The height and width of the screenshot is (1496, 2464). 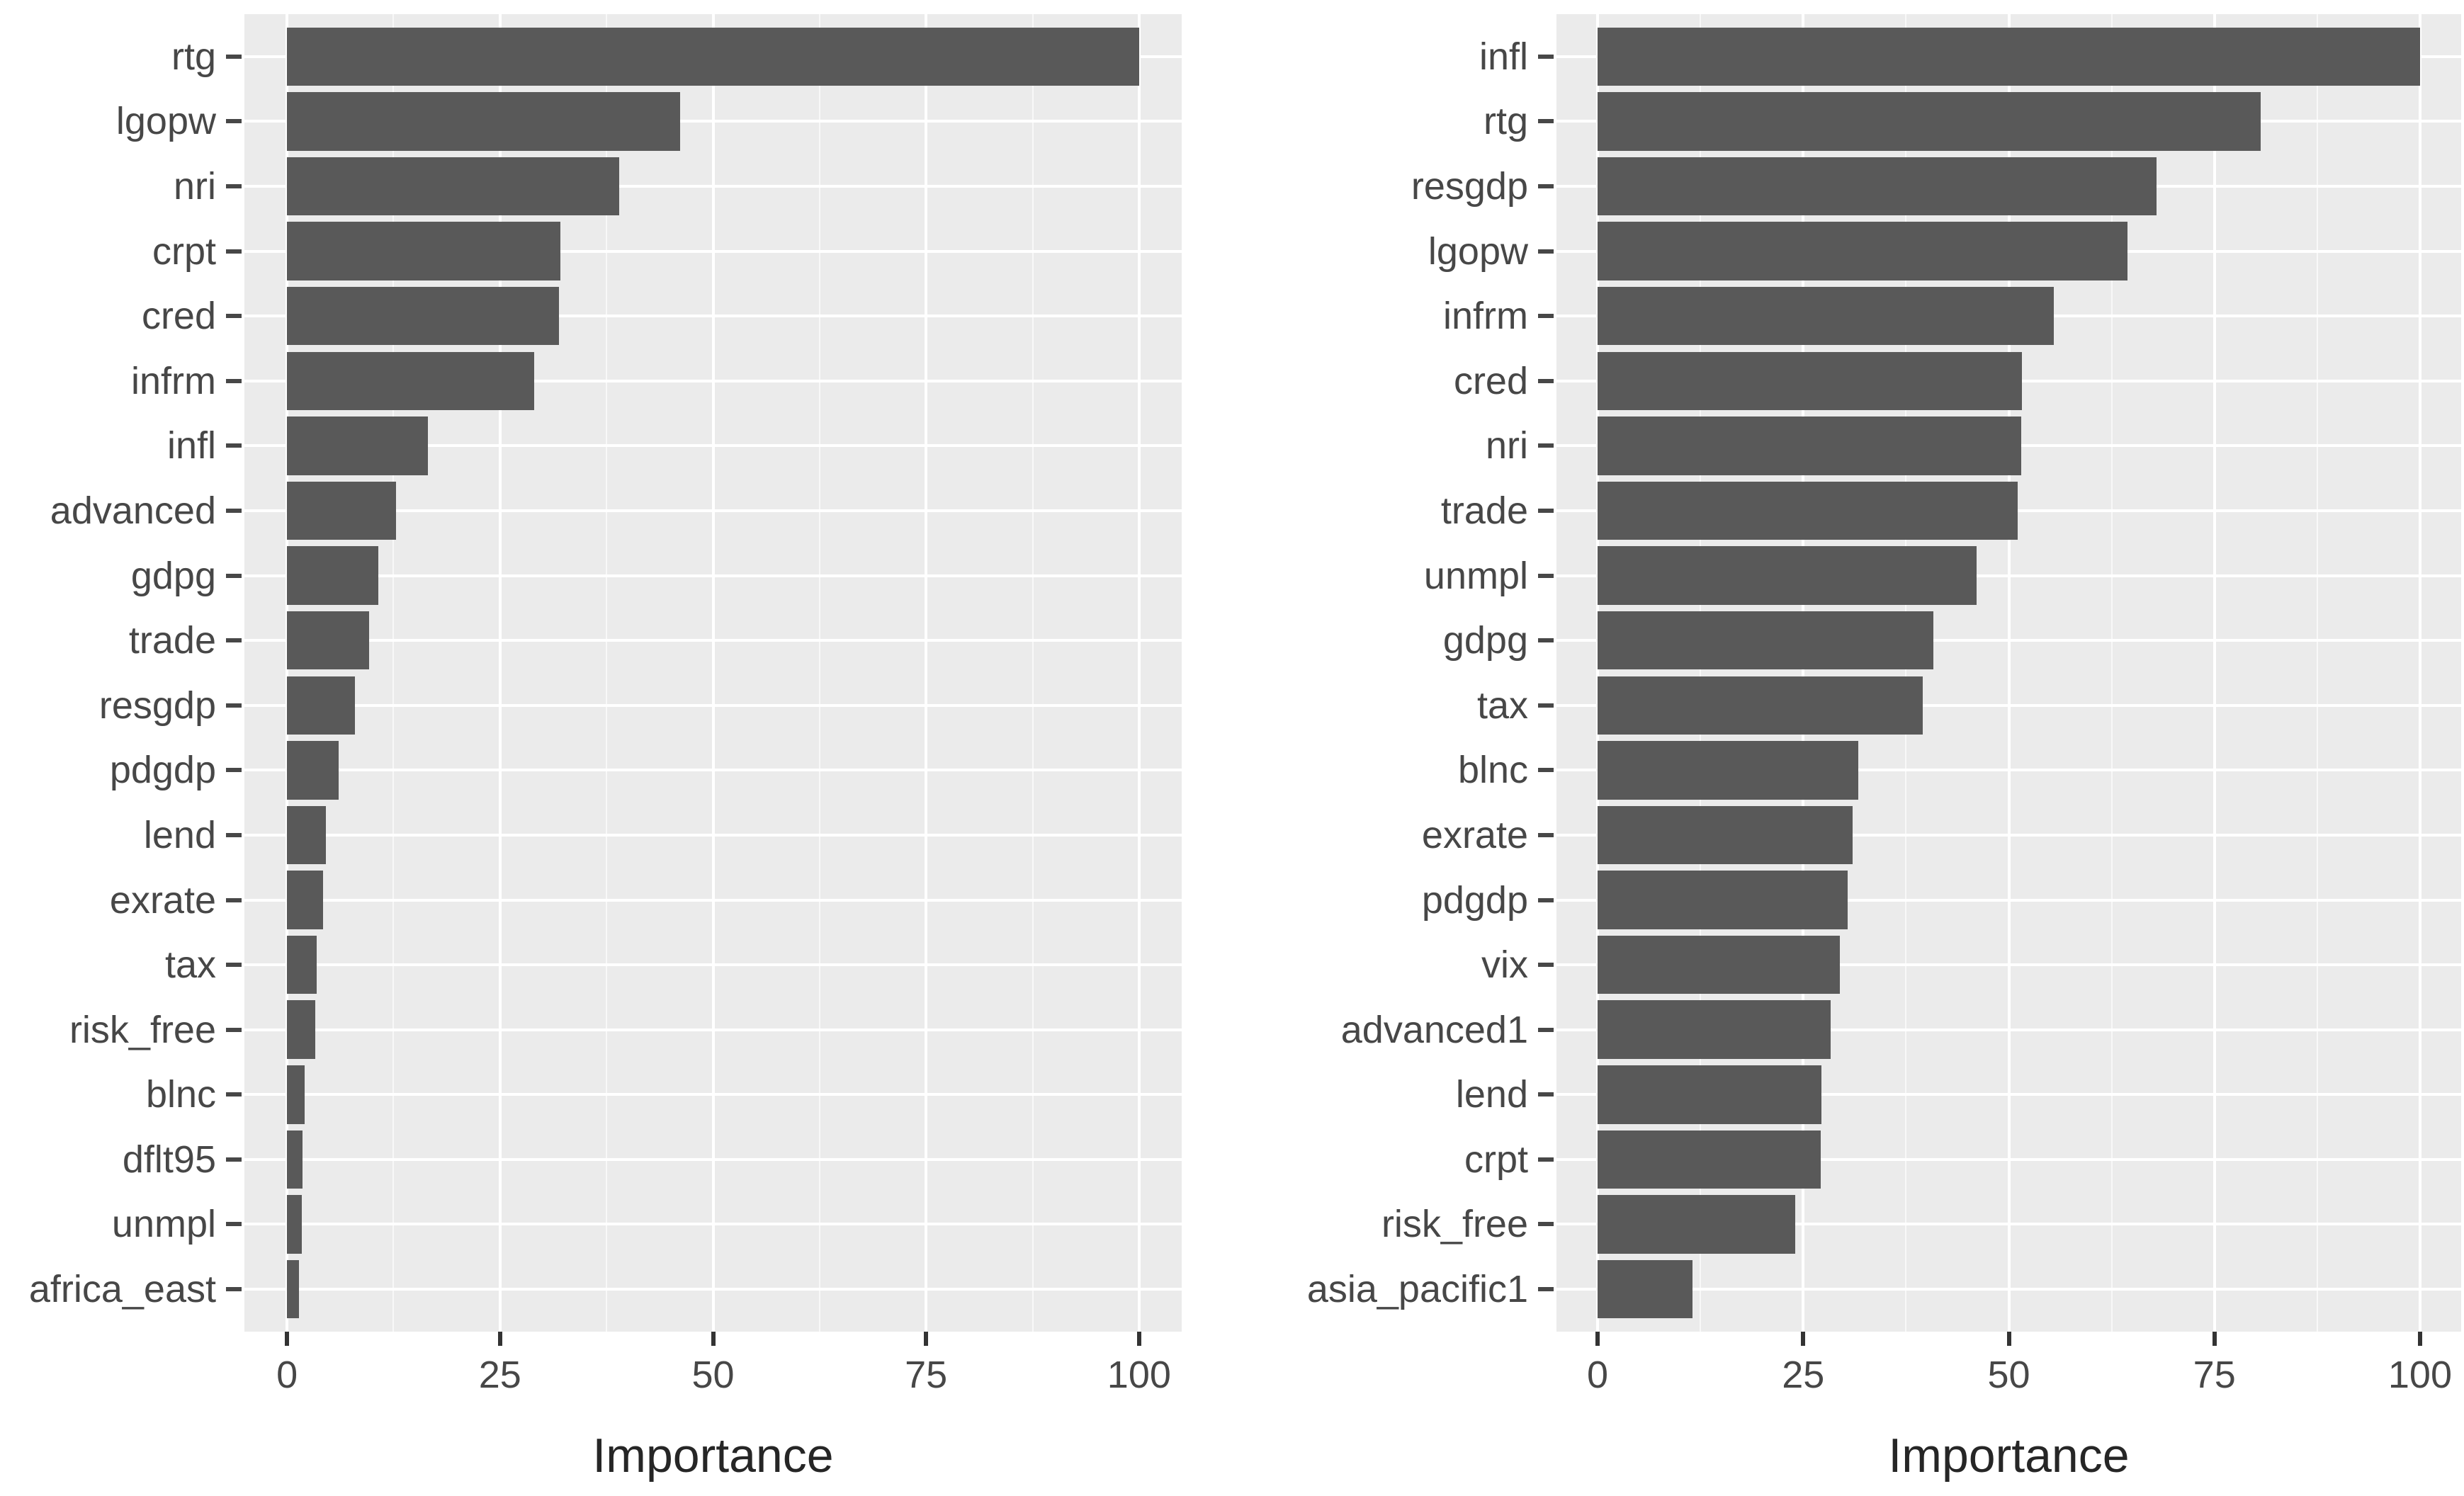 I want to click on y-axis-row: pdgdp, so click(x=122, y=770).